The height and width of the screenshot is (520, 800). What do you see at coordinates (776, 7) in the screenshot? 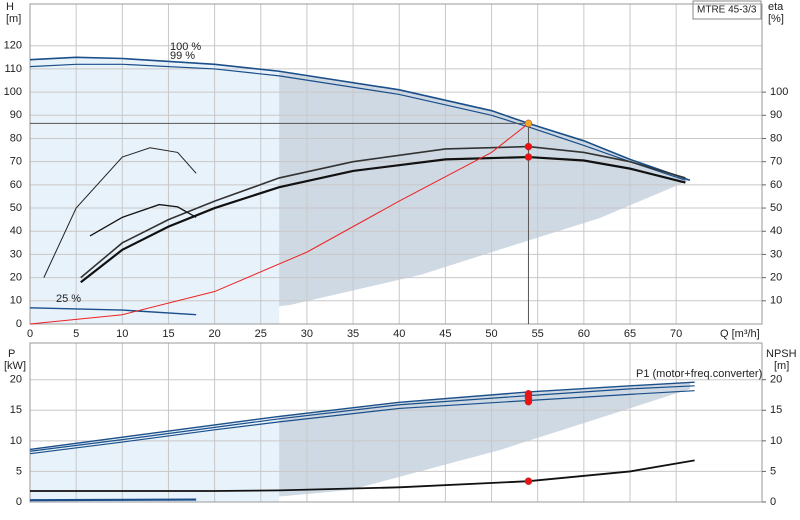
I see `y2-axis-title: eta` at bounding box center [776, 7].